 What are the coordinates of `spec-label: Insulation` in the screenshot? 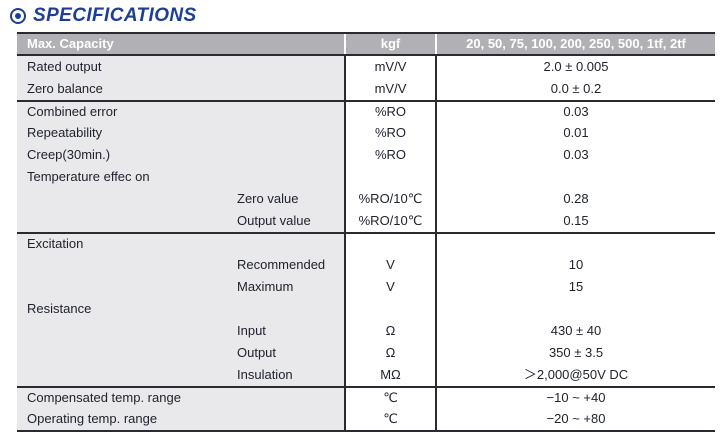 It's located at (180, 375).